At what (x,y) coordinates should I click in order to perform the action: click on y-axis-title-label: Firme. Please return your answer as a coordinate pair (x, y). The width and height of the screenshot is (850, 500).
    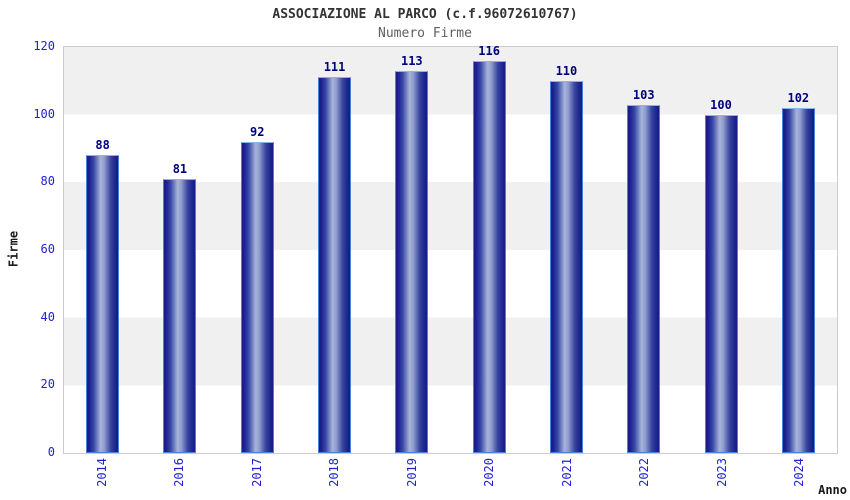
    Looking at the image, I should click on (13, 249).